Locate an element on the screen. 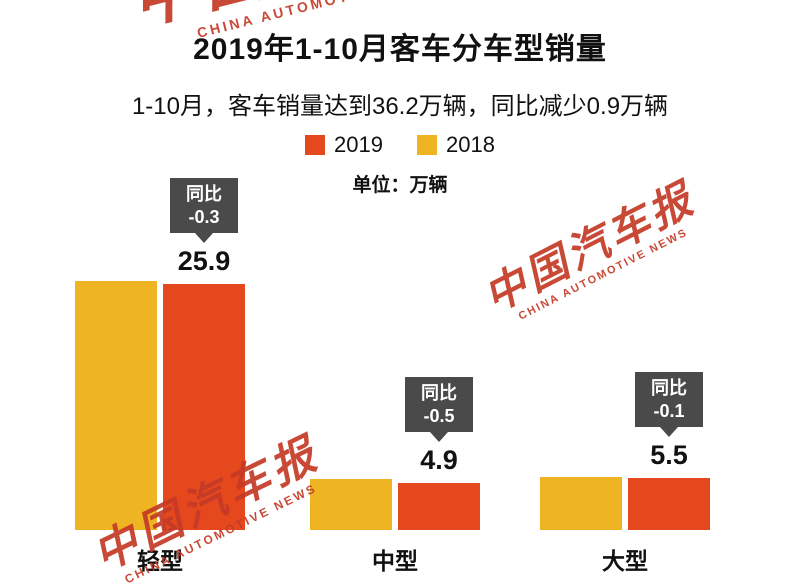 The width and height of the screenshot is (800, 586). annotation-medium: 同比 -0.5 4.9 is located at coordinates (439, 430).